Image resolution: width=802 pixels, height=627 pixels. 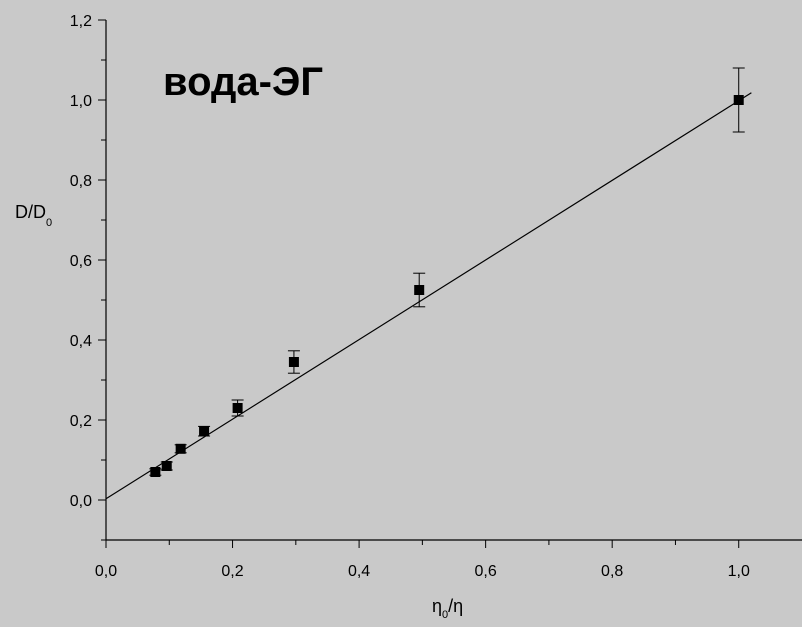 What do you see at coordinates (81, 21) in the screenshot?
I see `y-tick-label: 1,2` at bounding box center [81, 21].